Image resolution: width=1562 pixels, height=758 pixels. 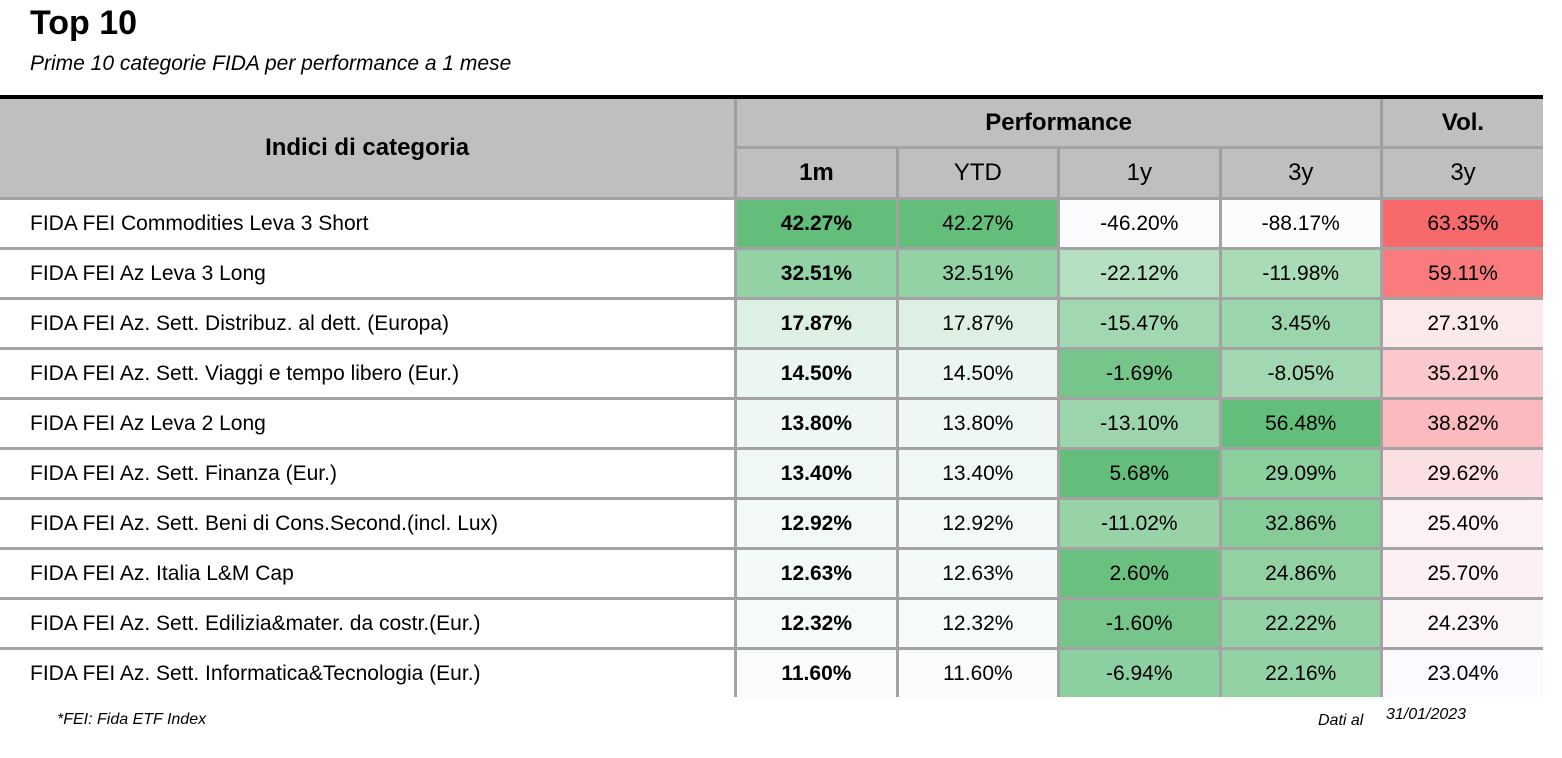 I want to click on column-header-vol-3y: 3y, so click(x=1461, y=173).